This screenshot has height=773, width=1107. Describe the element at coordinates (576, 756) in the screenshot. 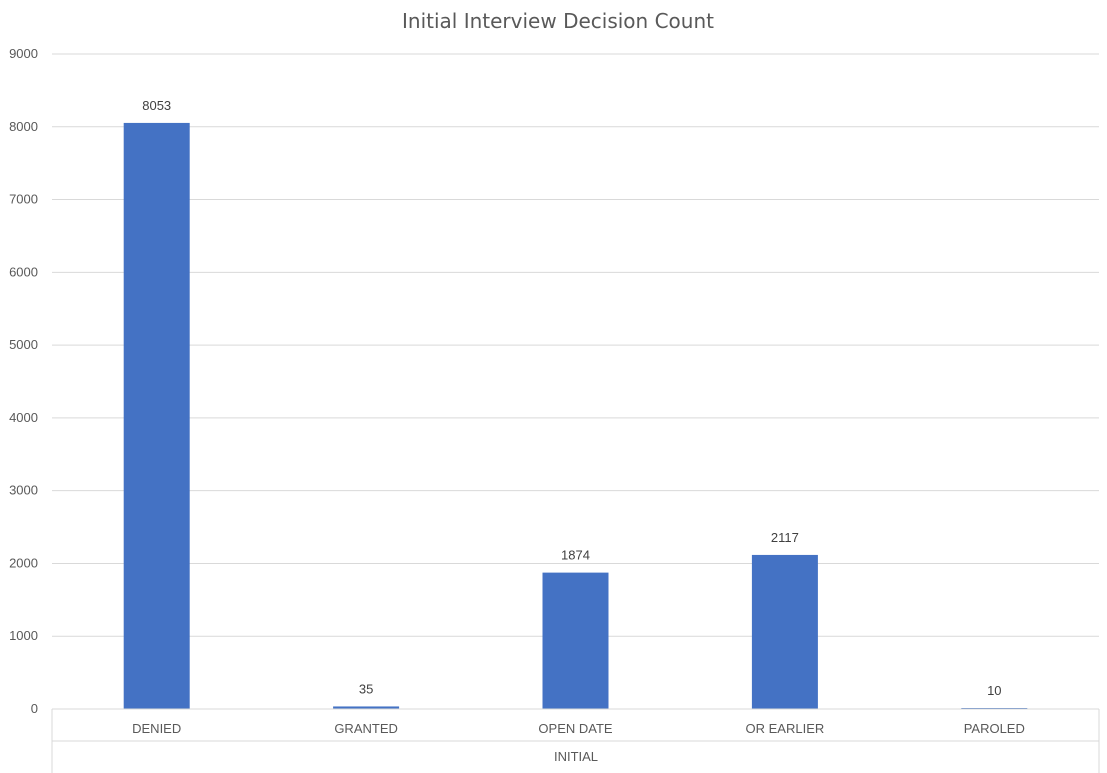

I see `x-axis-group-label: INITIAL` at that location.